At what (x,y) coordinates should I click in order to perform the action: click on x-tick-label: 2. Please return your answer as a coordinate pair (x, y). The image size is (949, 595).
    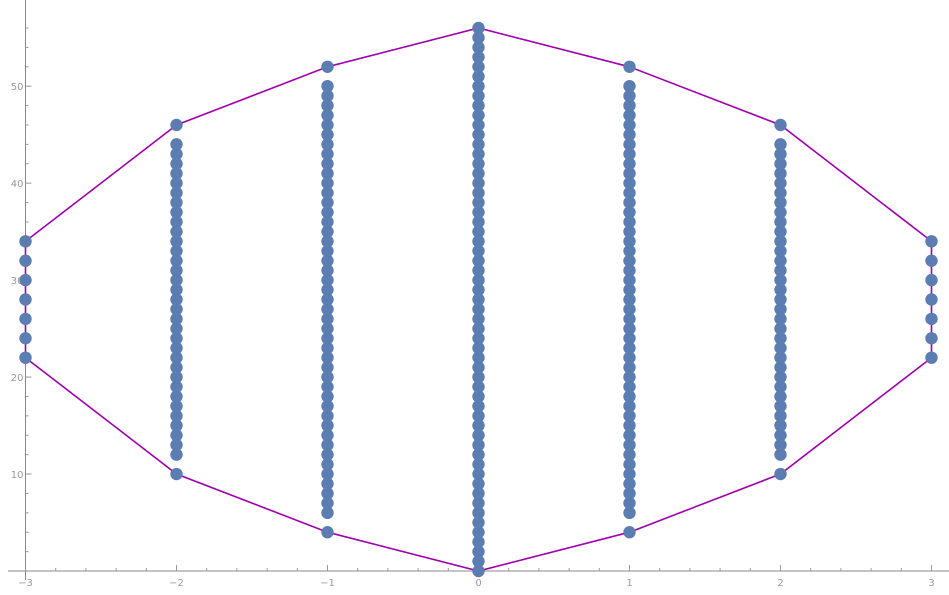
    Looking at the image, I should click on (780, 583).